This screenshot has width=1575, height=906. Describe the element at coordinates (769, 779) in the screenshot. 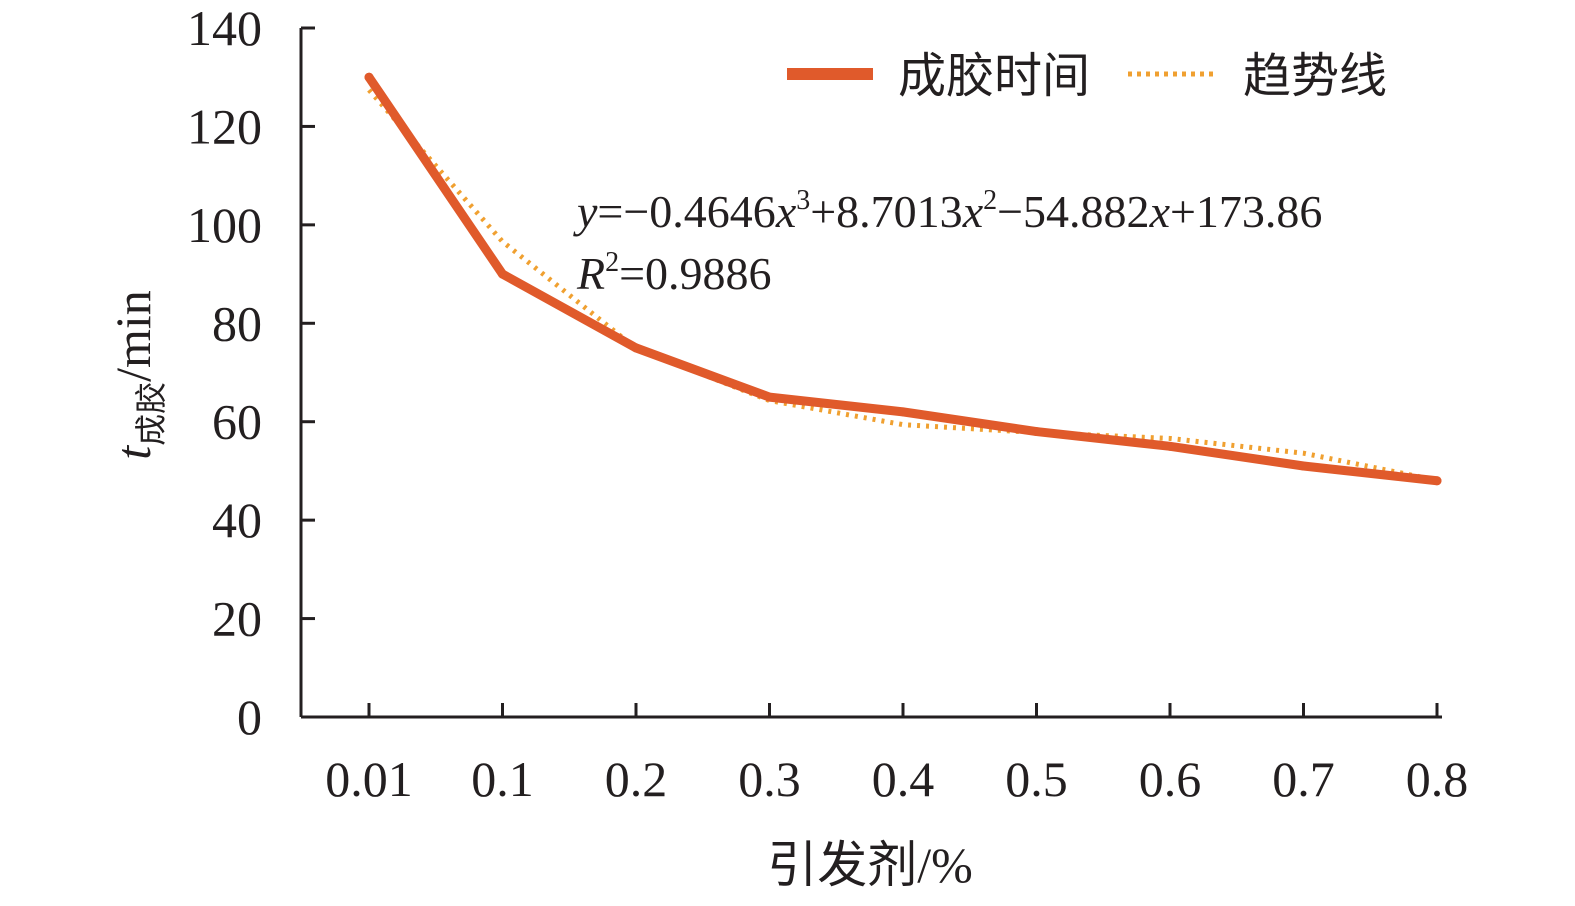

I see `x-tick-label: 0.3` at that location.